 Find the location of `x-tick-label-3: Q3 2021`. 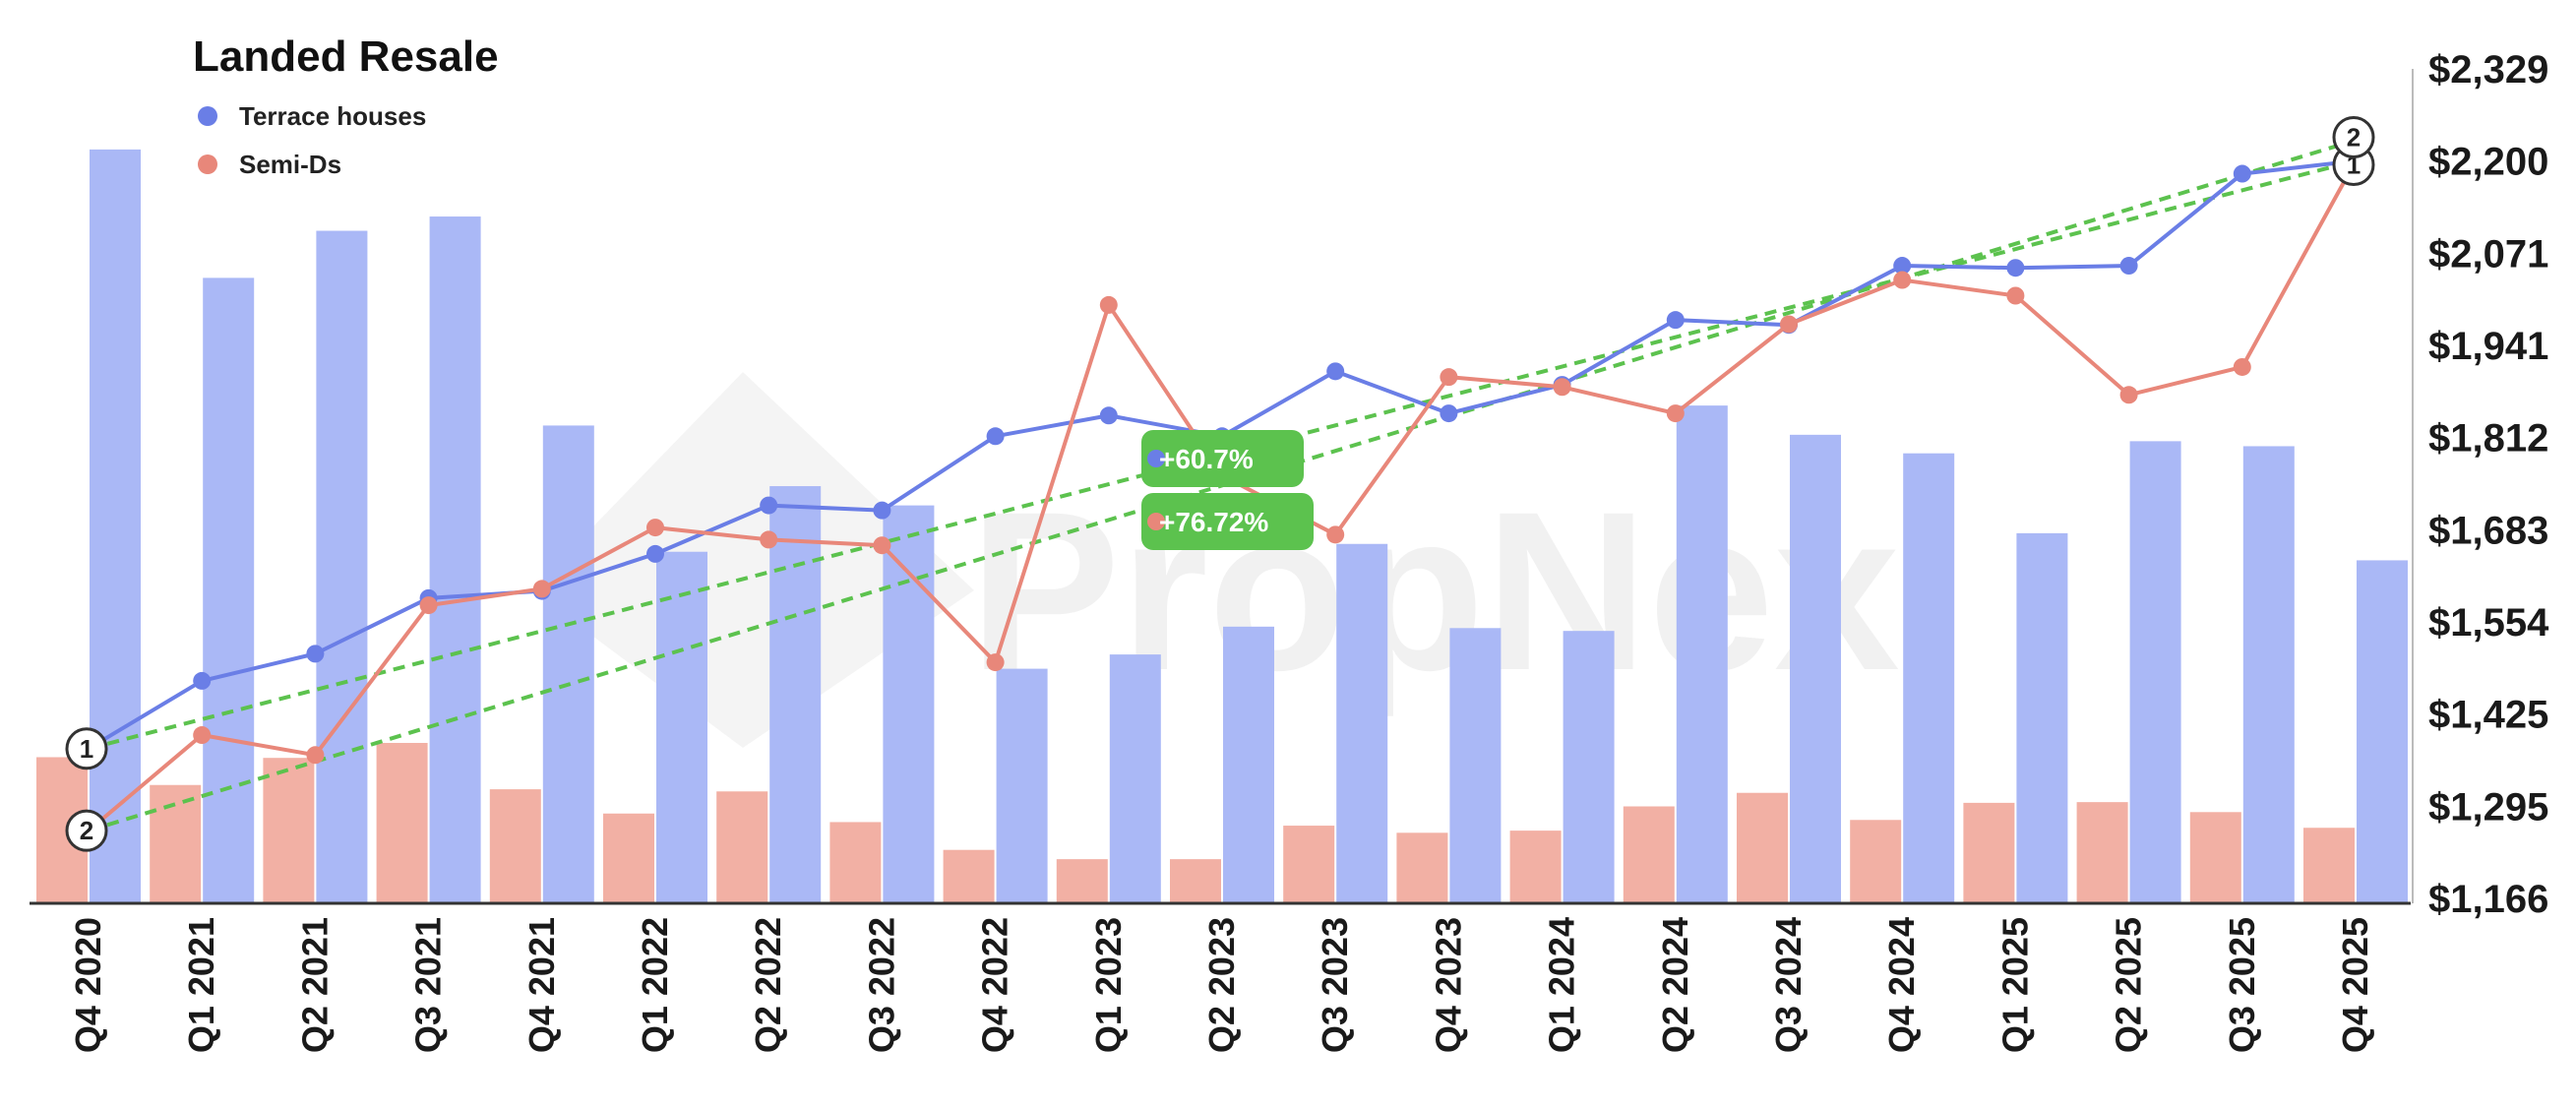

x-tick-label-3: Q3 2021 is located at coordinates (428, 985).